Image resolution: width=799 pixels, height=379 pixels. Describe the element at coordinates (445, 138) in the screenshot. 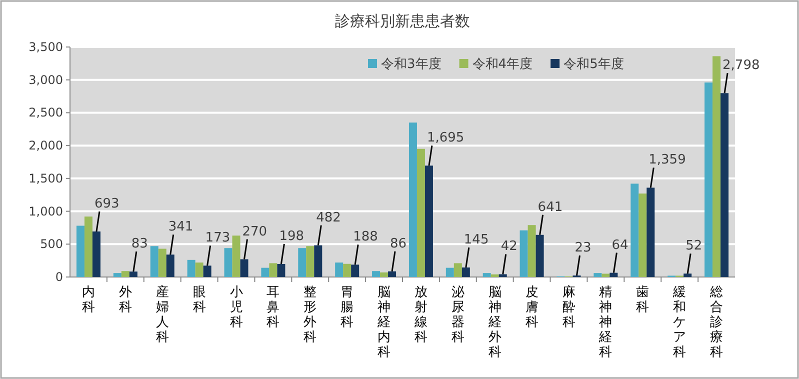

I see `data-label: 1,695` at that location.